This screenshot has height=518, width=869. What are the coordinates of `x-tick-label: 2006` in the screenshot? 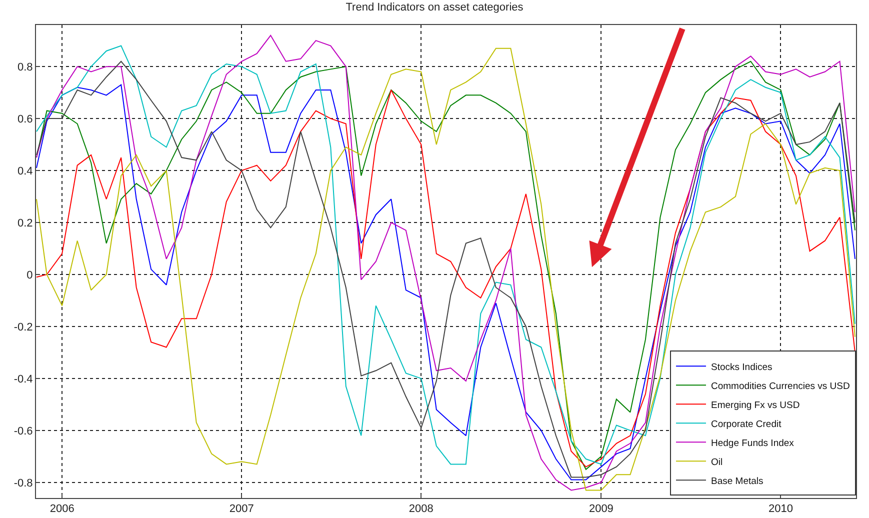 It's located at (62, 509).